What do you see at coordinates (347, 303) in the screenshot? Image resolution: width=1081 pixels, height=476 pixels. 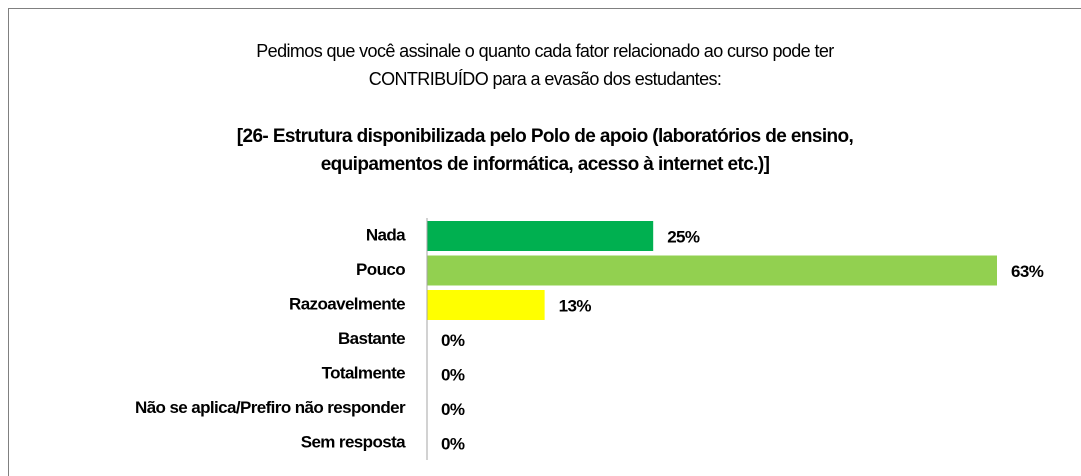 I see `category-label: Razoavelmente` at bounding box center [347, 303].